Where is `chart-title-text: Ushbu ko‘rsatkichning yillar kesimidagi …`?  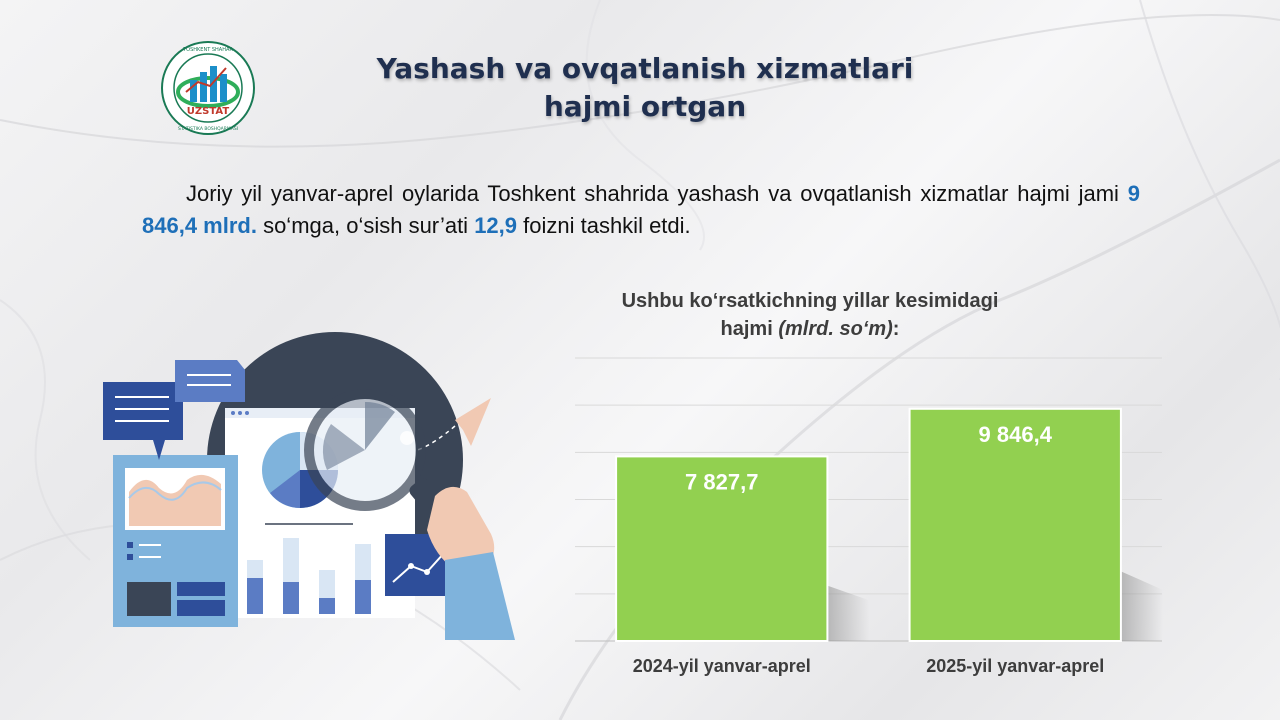
chart-title-text: Ushbu ko‘rsatkichning yillar kesimidagi … is located at coordinates (810, 315).